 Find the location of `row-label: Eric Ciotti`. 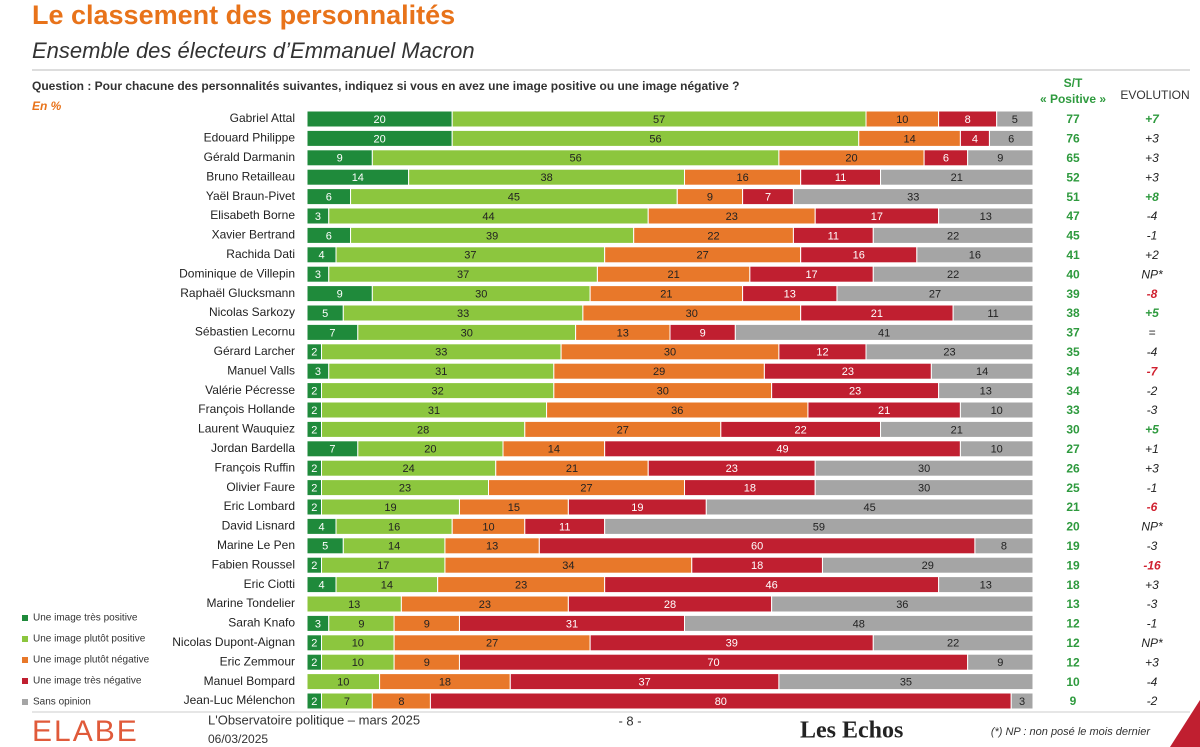

row-label: Eric Ciotti is located at coordinates (269, 584).